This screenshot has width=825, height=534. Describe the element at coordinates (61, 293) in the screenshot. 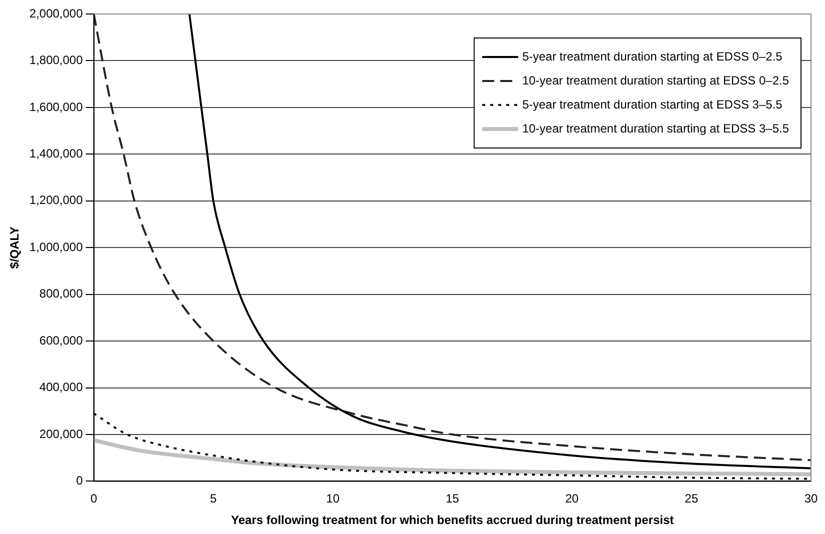

I see `y-tick-label: 800,000` at that location.